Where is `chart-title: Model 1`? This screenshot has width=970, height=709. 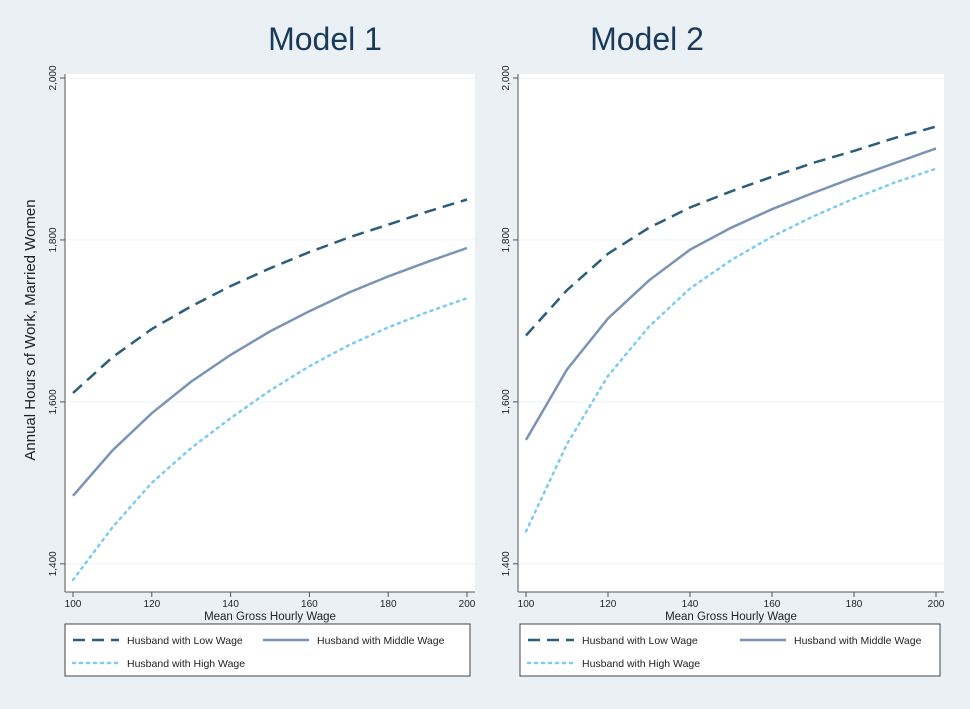
chart-title: Model 1 is located at coordinates (325, 39).